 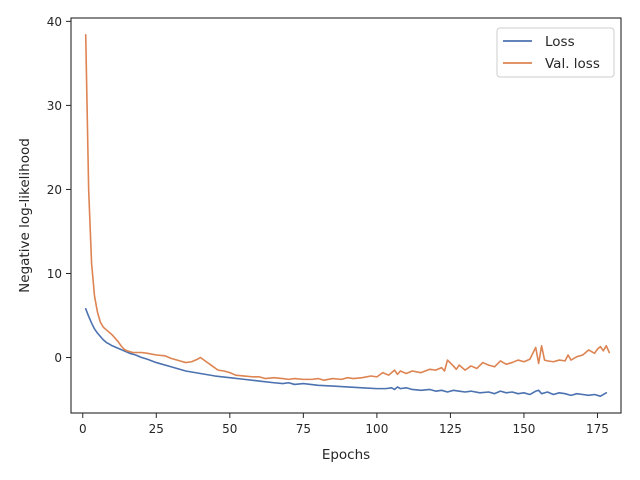 What do you see at coordinates (450, 429) in the screenshot?
I see `x-tick-label: 125` at bounding box center [450, 429].